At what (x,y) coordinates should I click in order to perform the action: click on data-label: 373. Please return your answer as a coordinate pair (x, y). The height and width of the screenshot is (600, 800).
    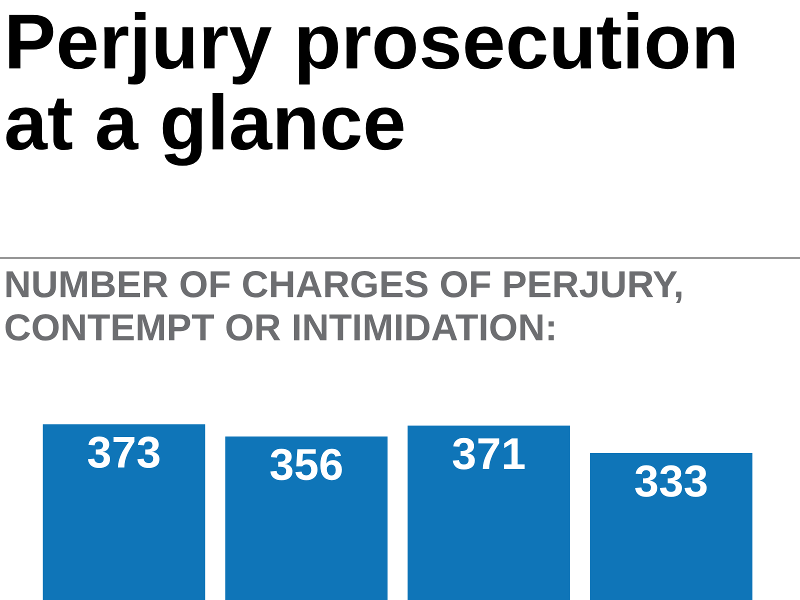
    Looking at the image, I should click on (124, 452).